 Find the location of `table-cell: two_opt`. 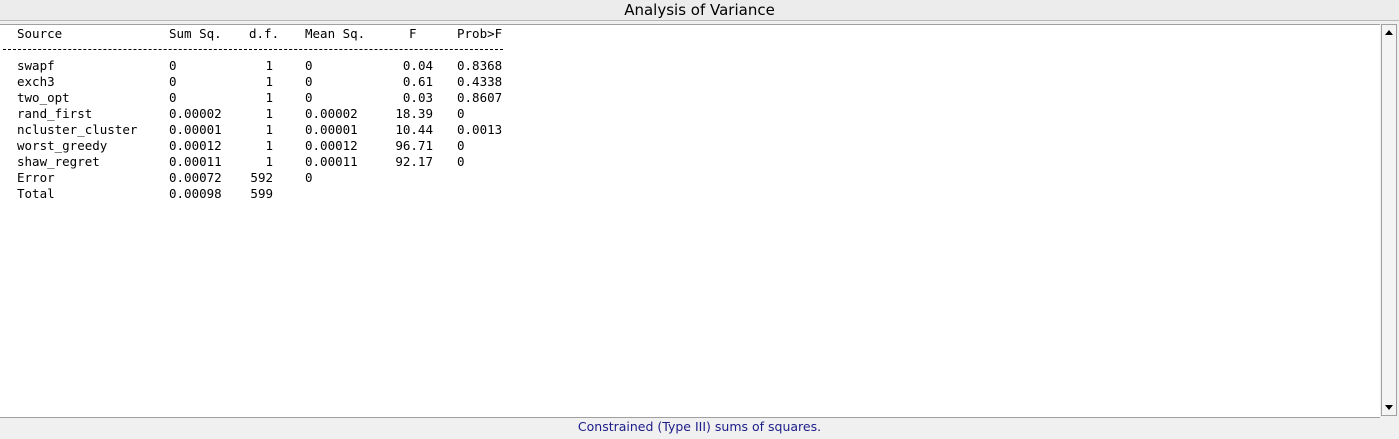

table-cell: two_opt is located at coordinates (43, 97).